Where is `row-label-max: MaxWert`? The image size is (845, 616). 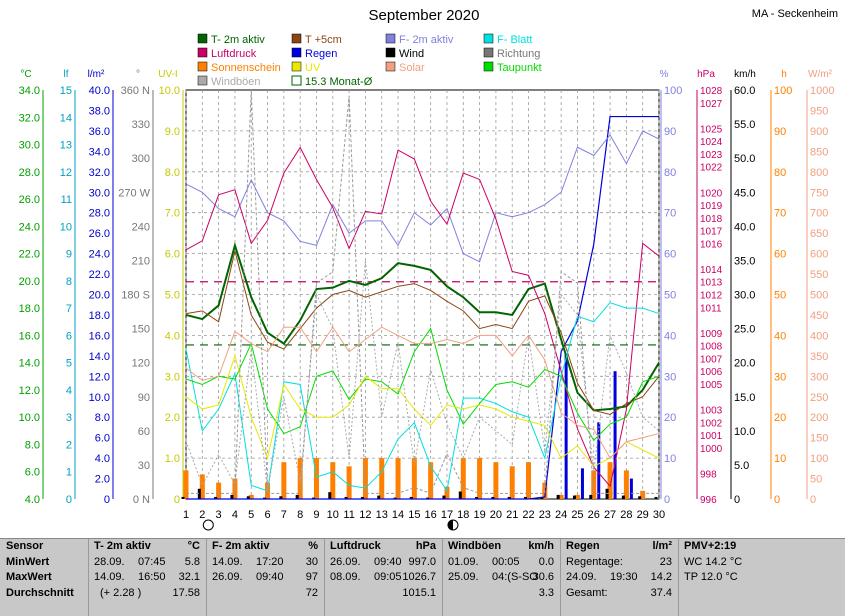
row-label-max: MaxWert is located at coordinates (29, 577).